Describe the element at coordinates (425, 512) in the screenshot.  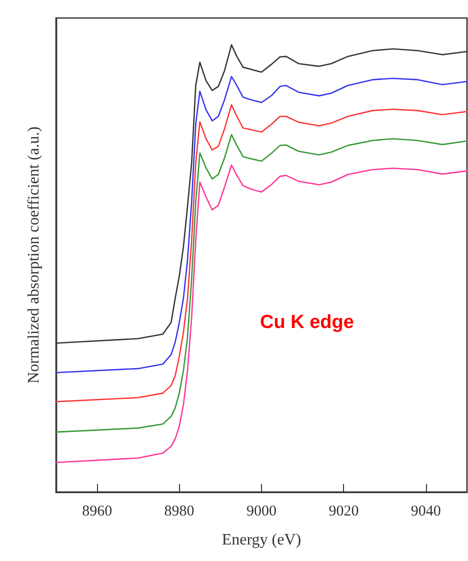
I see `x-tick-label: 9040` at that location.